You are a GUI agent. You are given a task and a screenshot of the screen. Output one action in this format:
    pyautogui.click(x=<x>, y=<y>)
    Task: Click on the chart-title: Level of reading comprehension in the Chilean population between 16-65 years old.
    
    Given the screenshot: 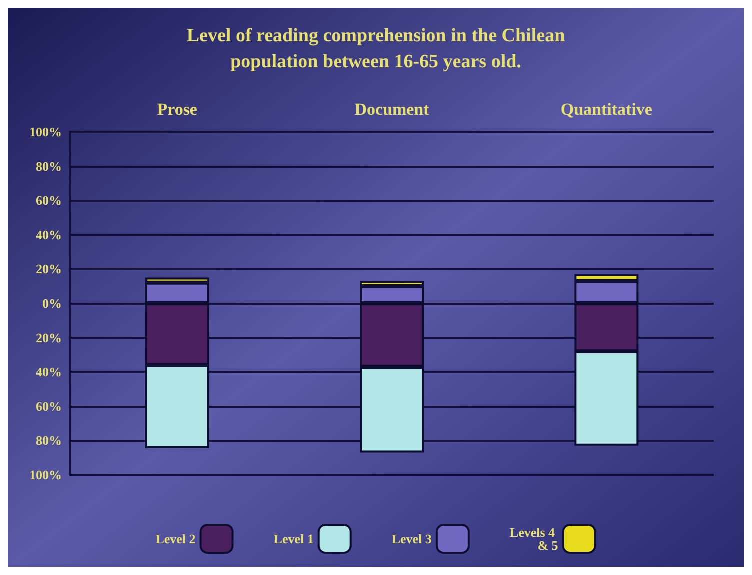 What is the action you would take?
    pyautogui.click(x=376, y=49)
    